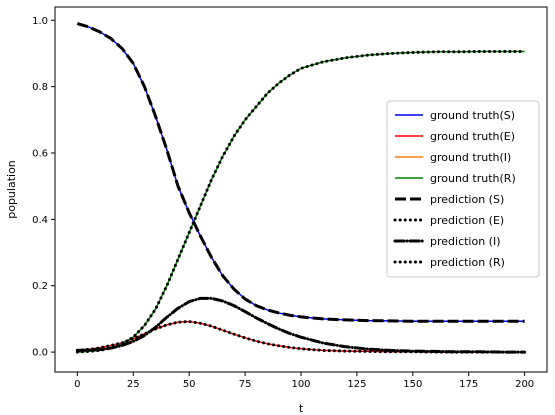 Image resolution: width=555 pixels, height=415 pixels. I want to click on legend-label: prediction (I), so click(465, 241).